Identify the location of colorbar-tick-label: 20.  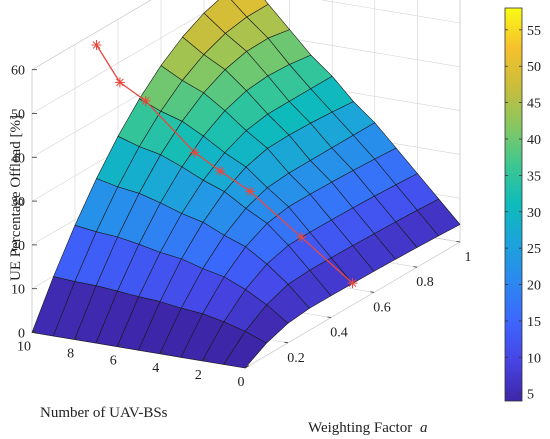
(534, 286).